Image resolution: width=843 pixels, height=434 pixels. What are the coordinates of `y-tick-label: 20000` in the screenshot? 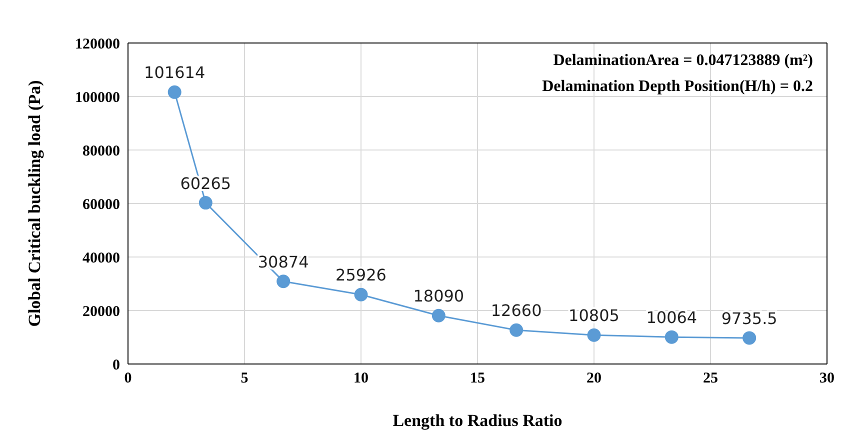 It's located at (101, 312).